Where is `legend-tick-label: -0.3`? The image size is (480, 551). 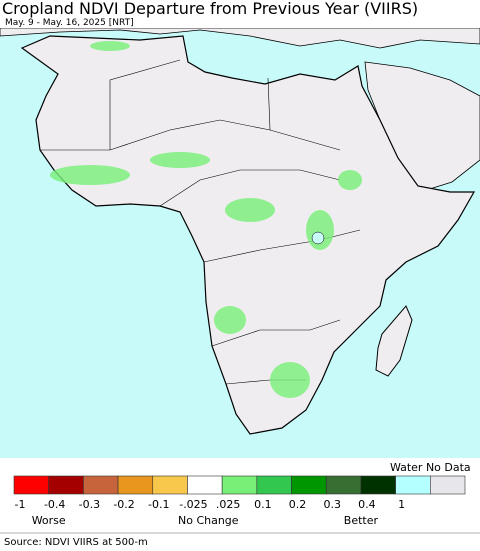 legend-tick-label: -0.3 is located at coordinates (89, 504).